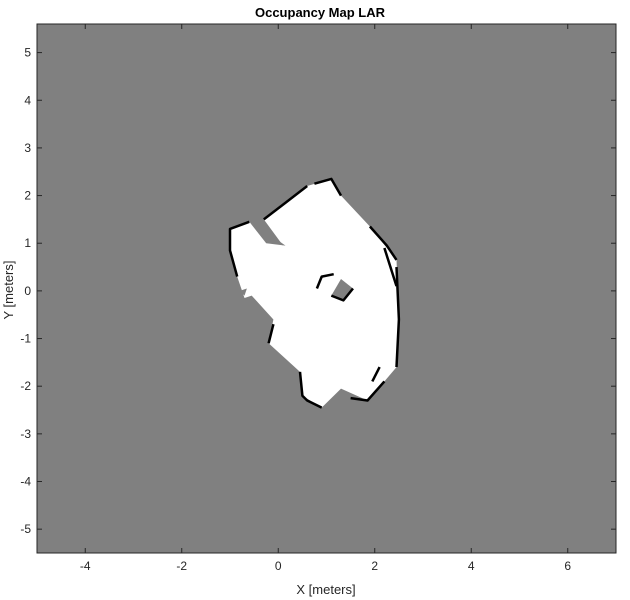  What do you see at coordinates (85, 566) in the screenshot?
I see `x-tick-label: -4` at bounding box center [85, 566].